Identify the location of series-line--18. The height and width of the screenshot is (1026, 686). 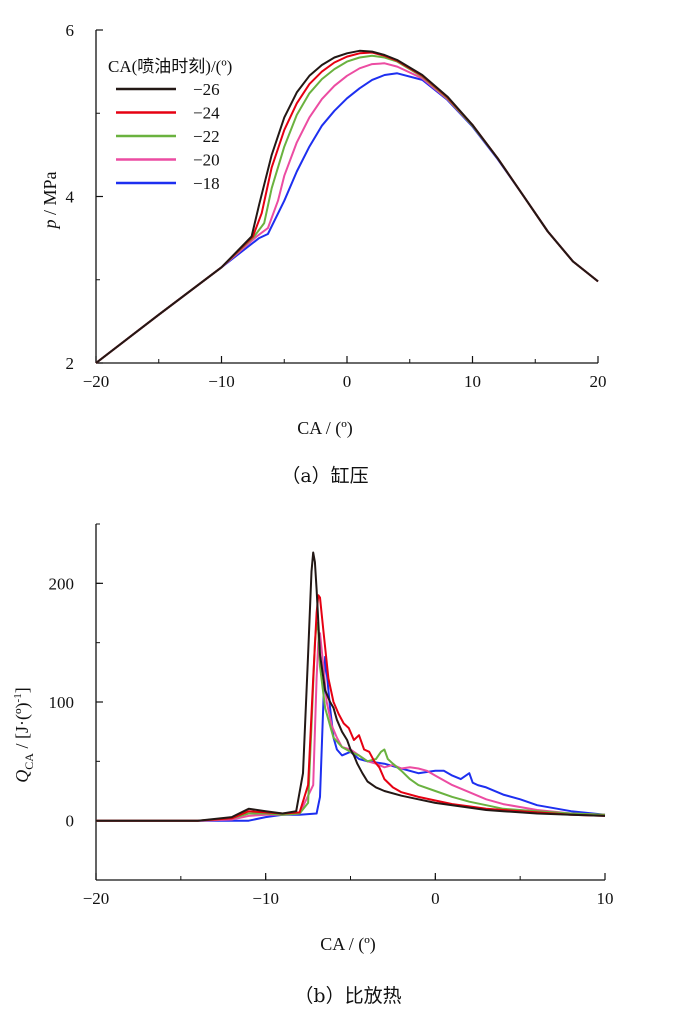
(351, 738).